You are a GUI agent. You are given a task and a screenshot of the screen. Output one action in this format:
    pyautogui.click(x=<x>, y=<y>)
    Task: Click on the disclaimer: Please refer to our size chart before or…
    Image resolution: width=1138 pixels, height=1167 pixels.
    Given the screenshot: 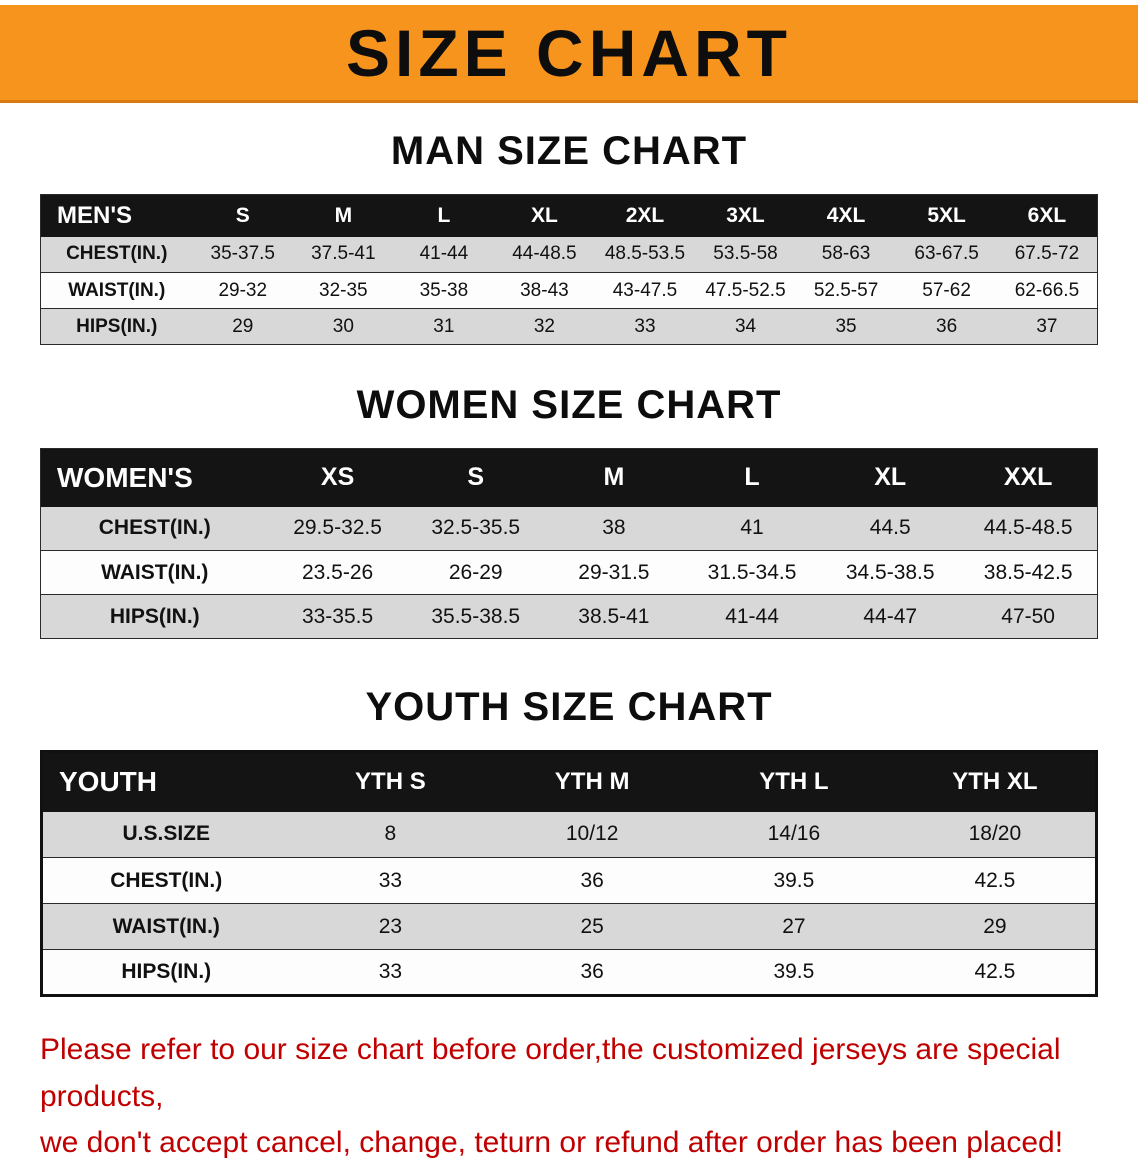 What is the action you would take?
    pyautogui.click(x=579, y=1097)
    